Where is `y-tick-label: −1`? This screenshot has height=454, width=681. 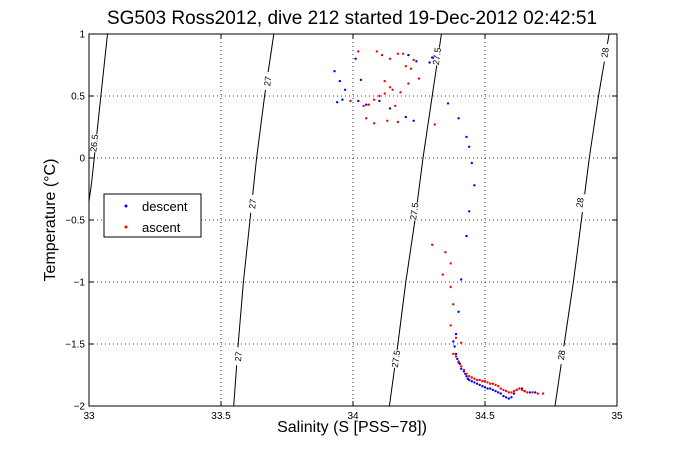 y-tick-label: −1 is located at coordinates (80, 283).